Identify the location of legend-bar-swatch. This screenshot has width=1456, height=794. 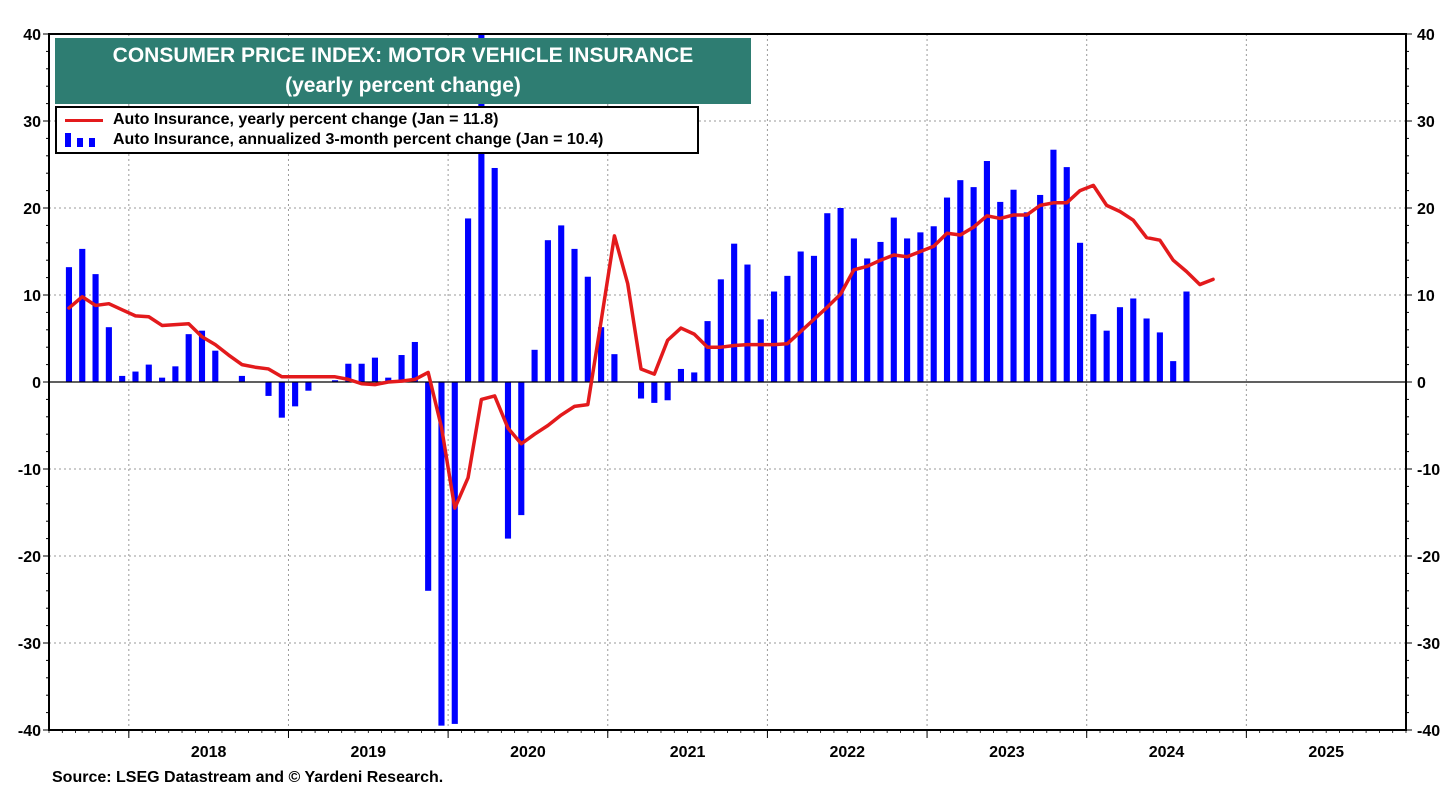
(84, 140).